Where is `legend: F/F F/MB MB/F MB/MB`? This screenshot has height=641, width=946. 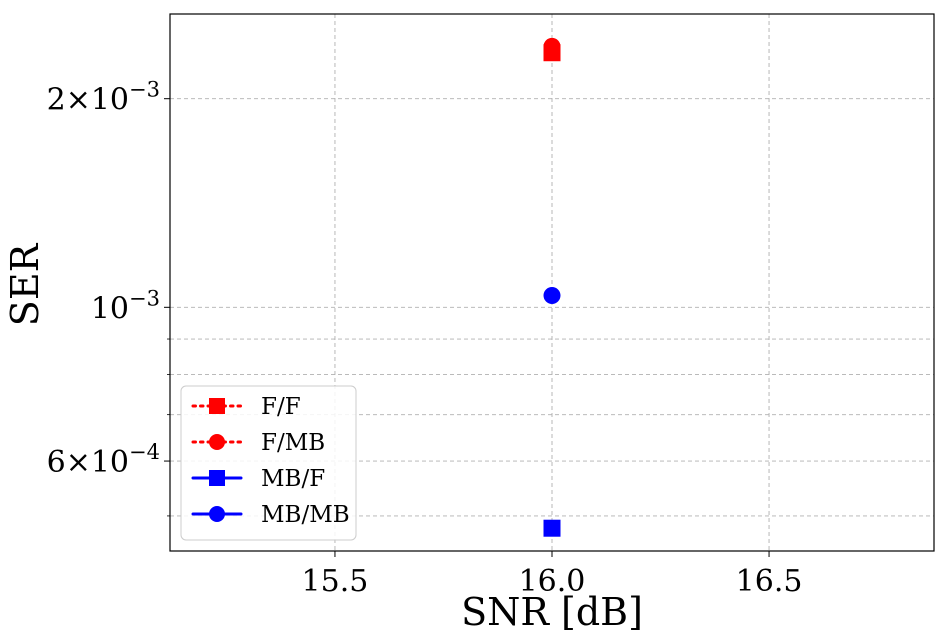
legend: F/F F/MB MB/F MB/MB is located at coordinates (268, 463).